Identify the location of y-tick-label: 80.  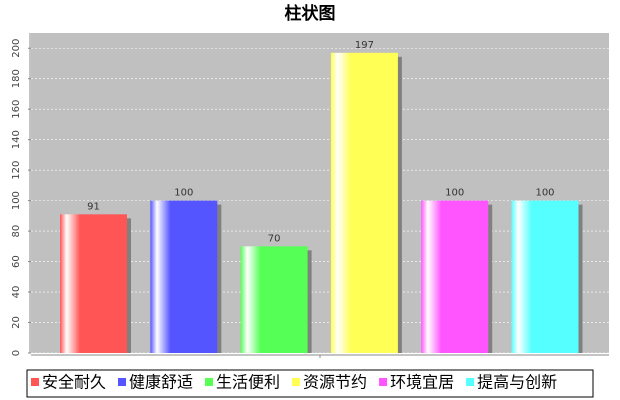
(16, 231).